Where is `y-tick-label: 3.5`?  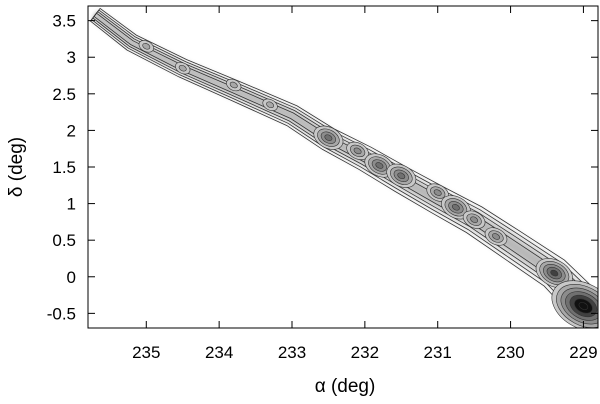
y-tick-label: 3.5 is located at coordinates (64, 21).